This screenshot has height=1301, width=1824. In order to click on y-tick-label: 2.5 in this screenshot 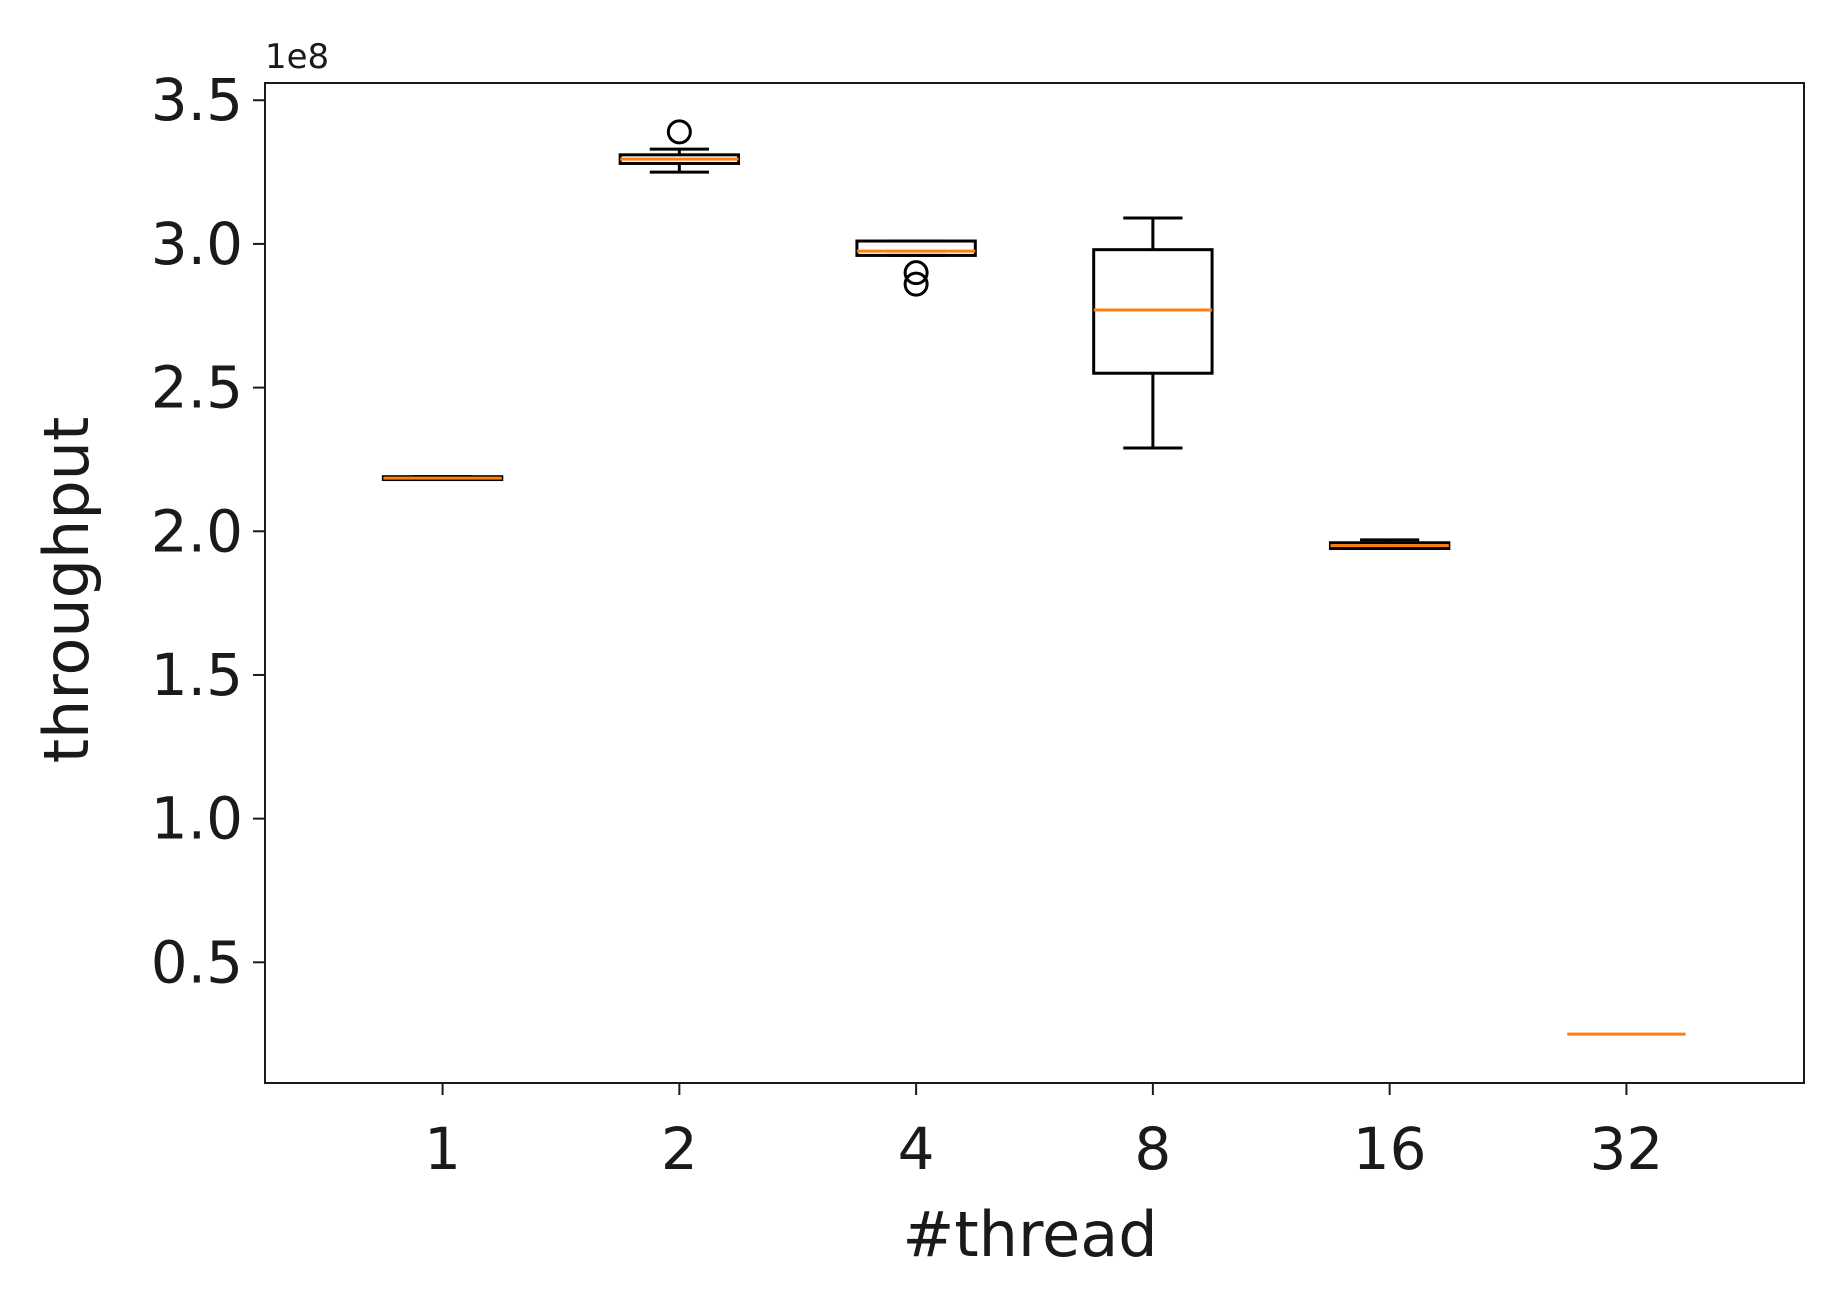, I will do `click(197, 388)`.